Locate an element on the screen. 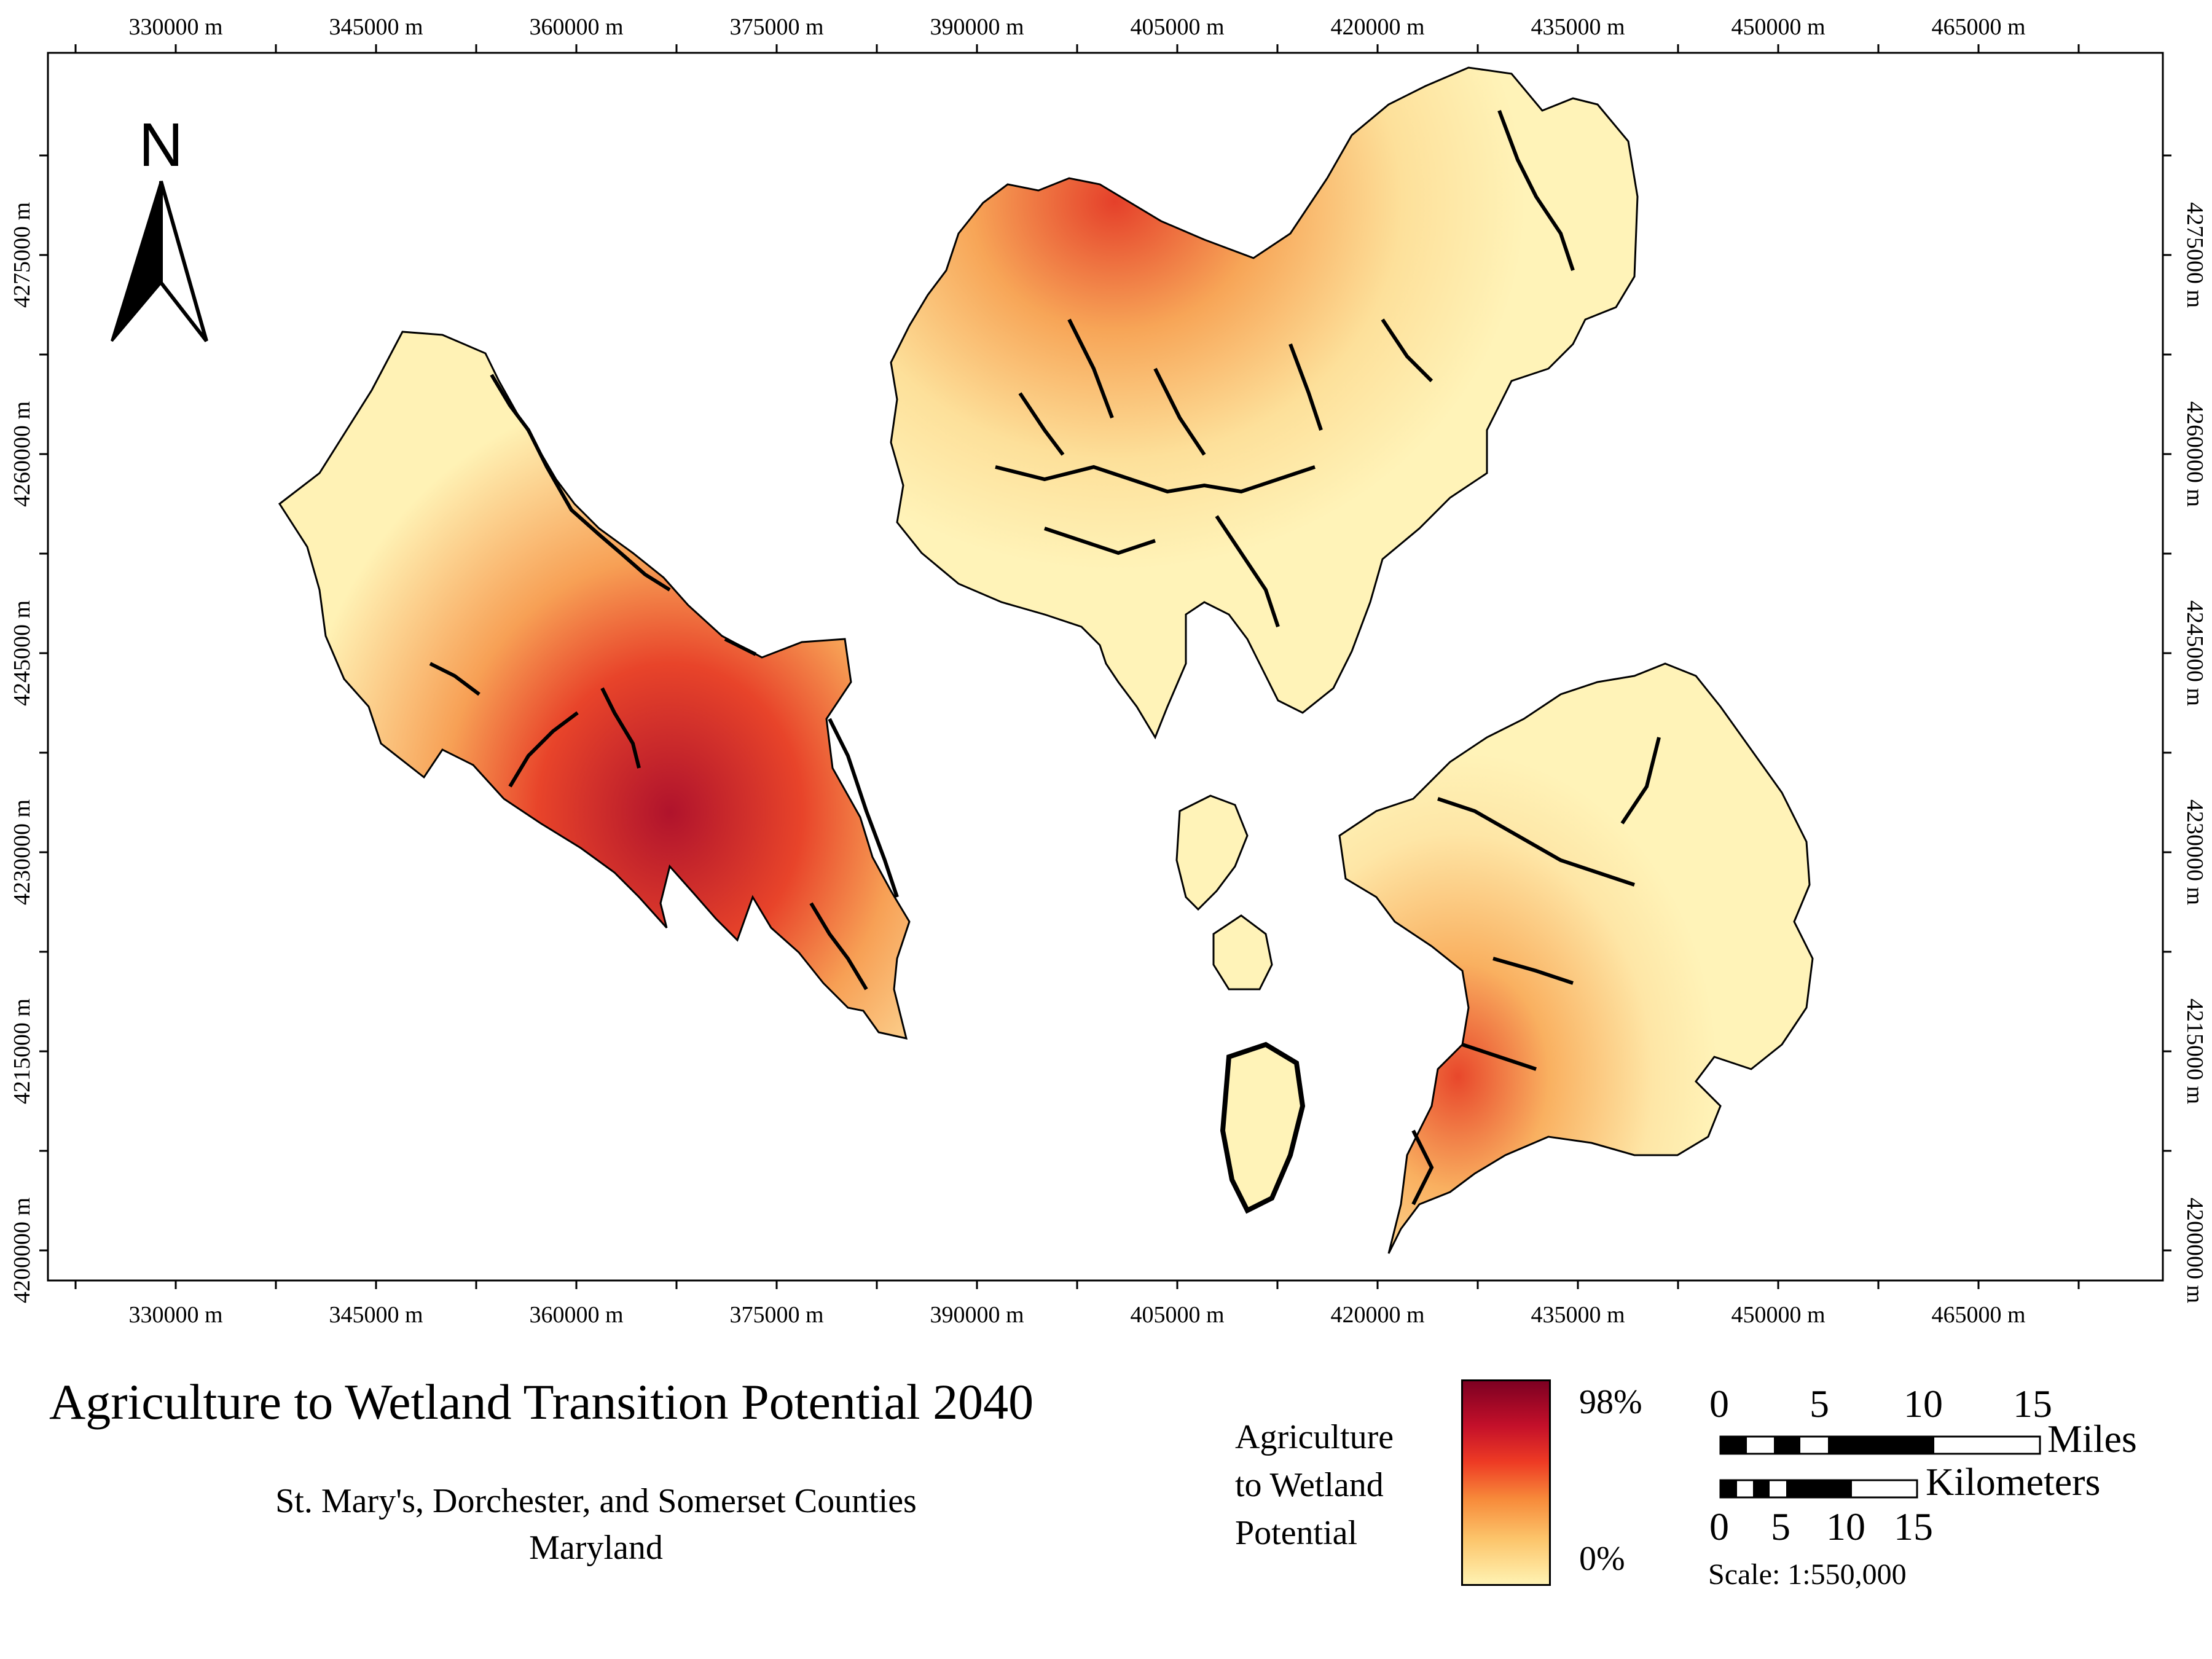 Image resolution: width=2212 pixels, height=1659 pixels. y-tick-label-right: 4260000 m is located at coordinates (2195, 454).